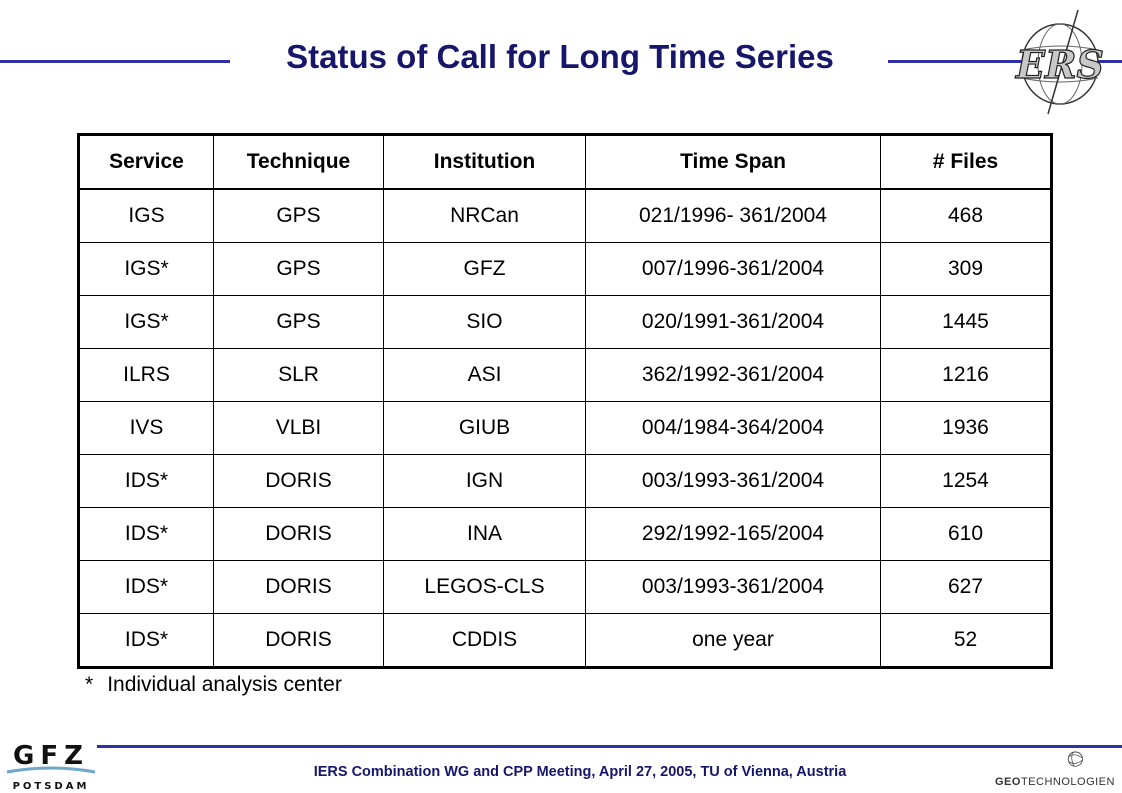 The image size is (1122, 793). Describe the element at coordinates (733, 534) in the screenshot. I see `cell-time-span: 292/1992-165/2004` at that location.